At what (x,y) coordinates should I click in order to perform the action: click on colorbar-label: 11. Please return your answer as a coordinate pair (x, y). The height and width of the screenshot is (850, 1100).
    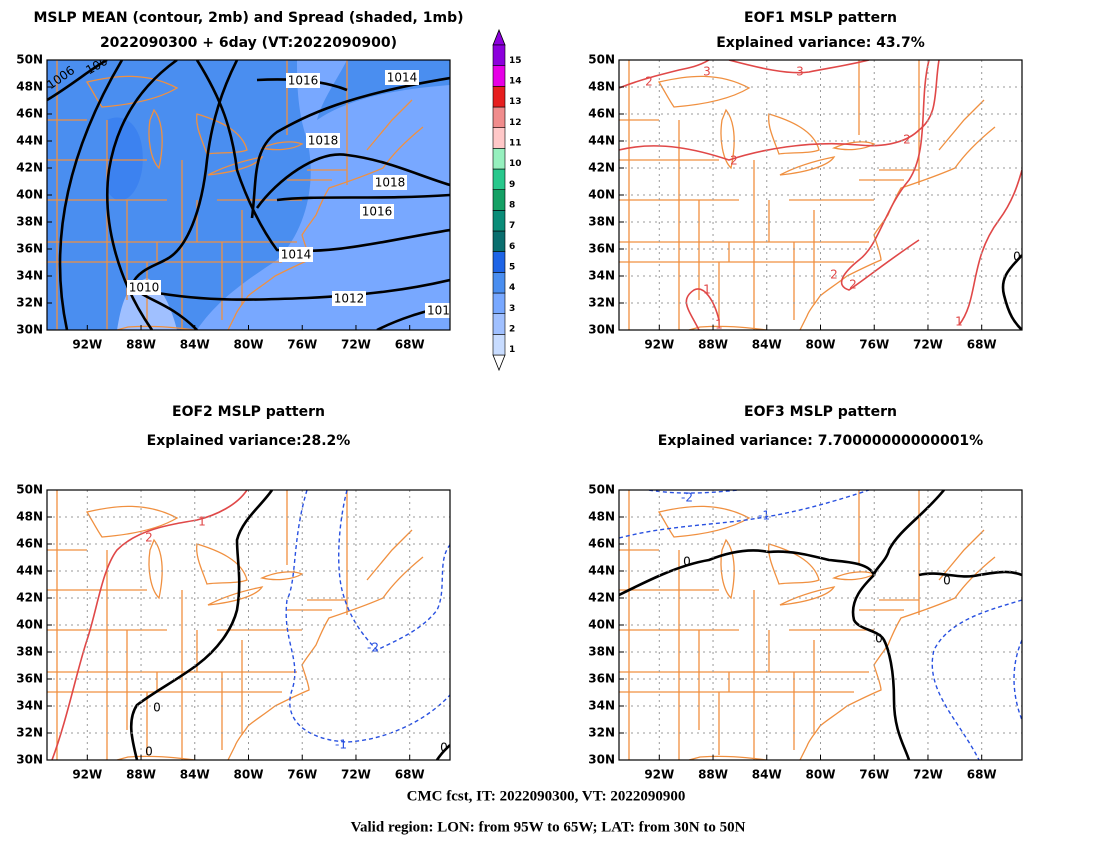
    Looking at the image, I should click on (515, 144).